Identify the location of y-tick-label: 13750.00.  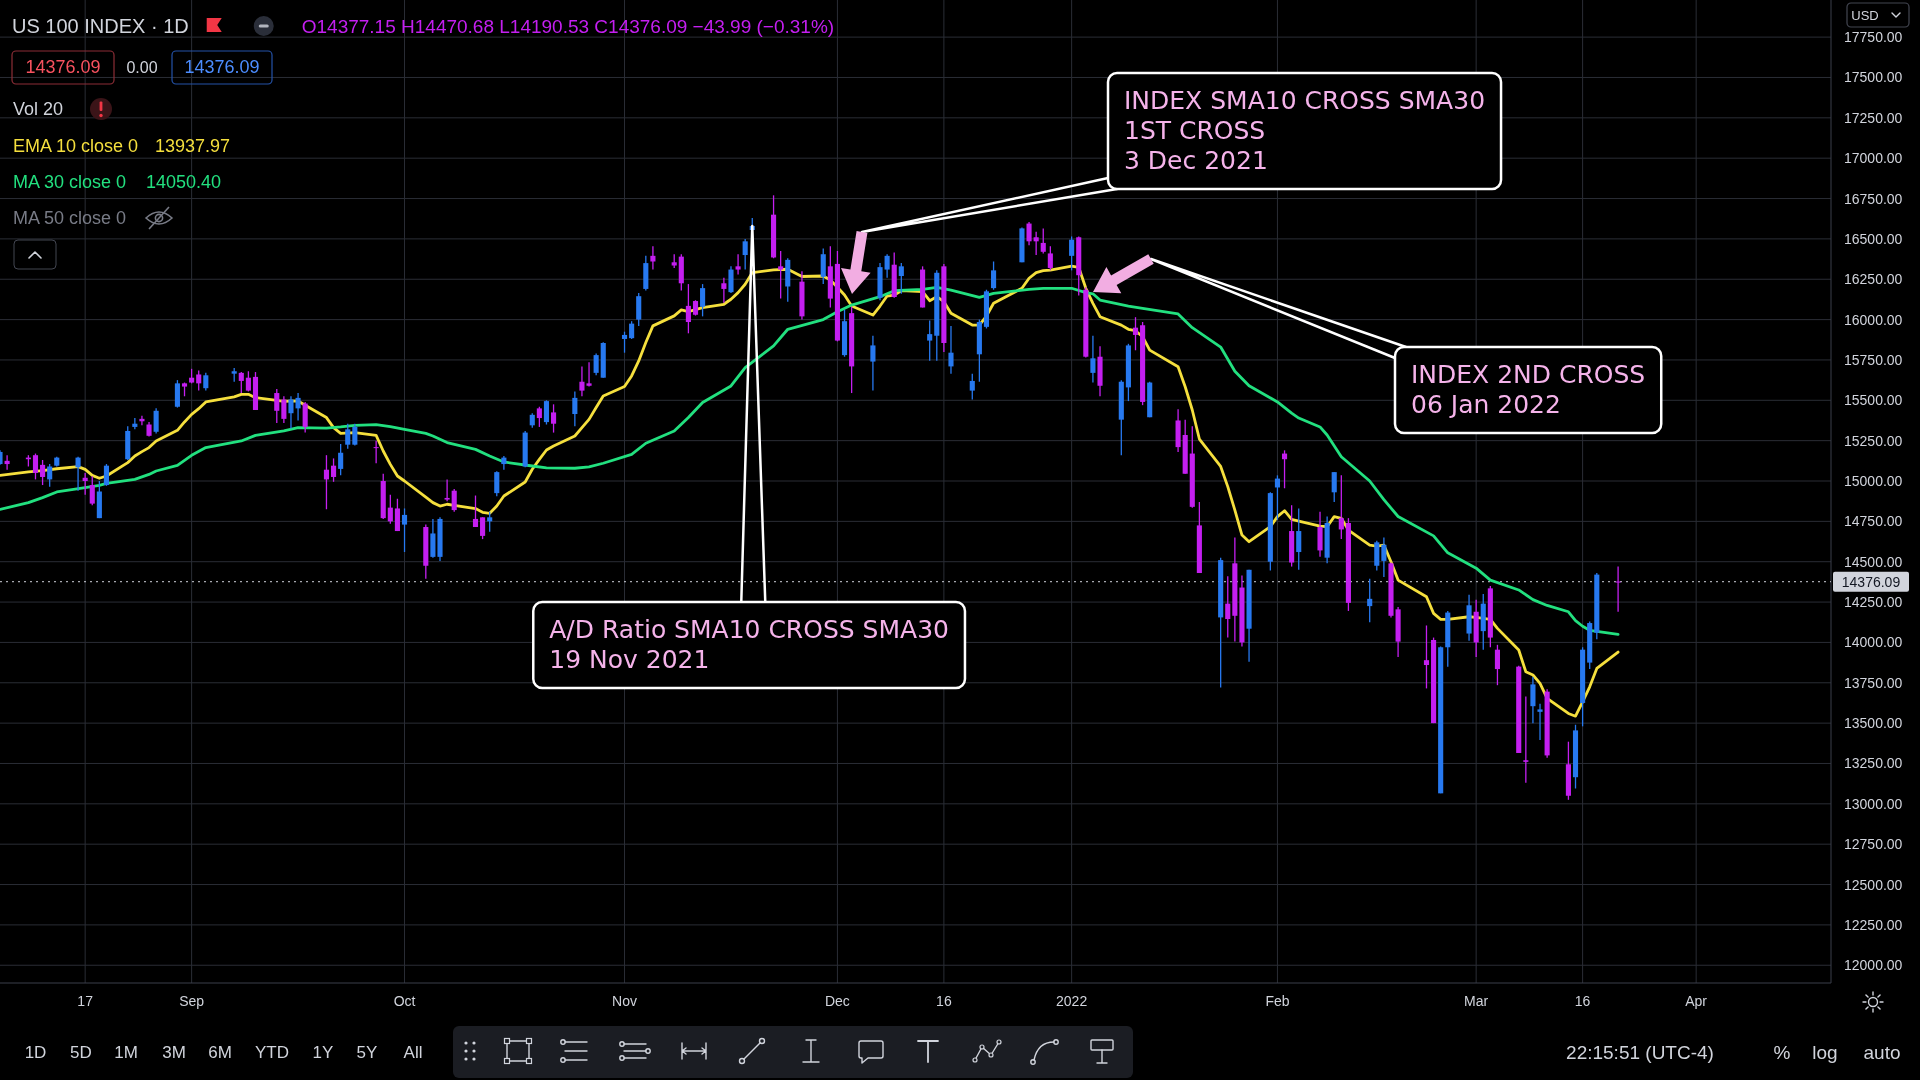
(1873, 682).